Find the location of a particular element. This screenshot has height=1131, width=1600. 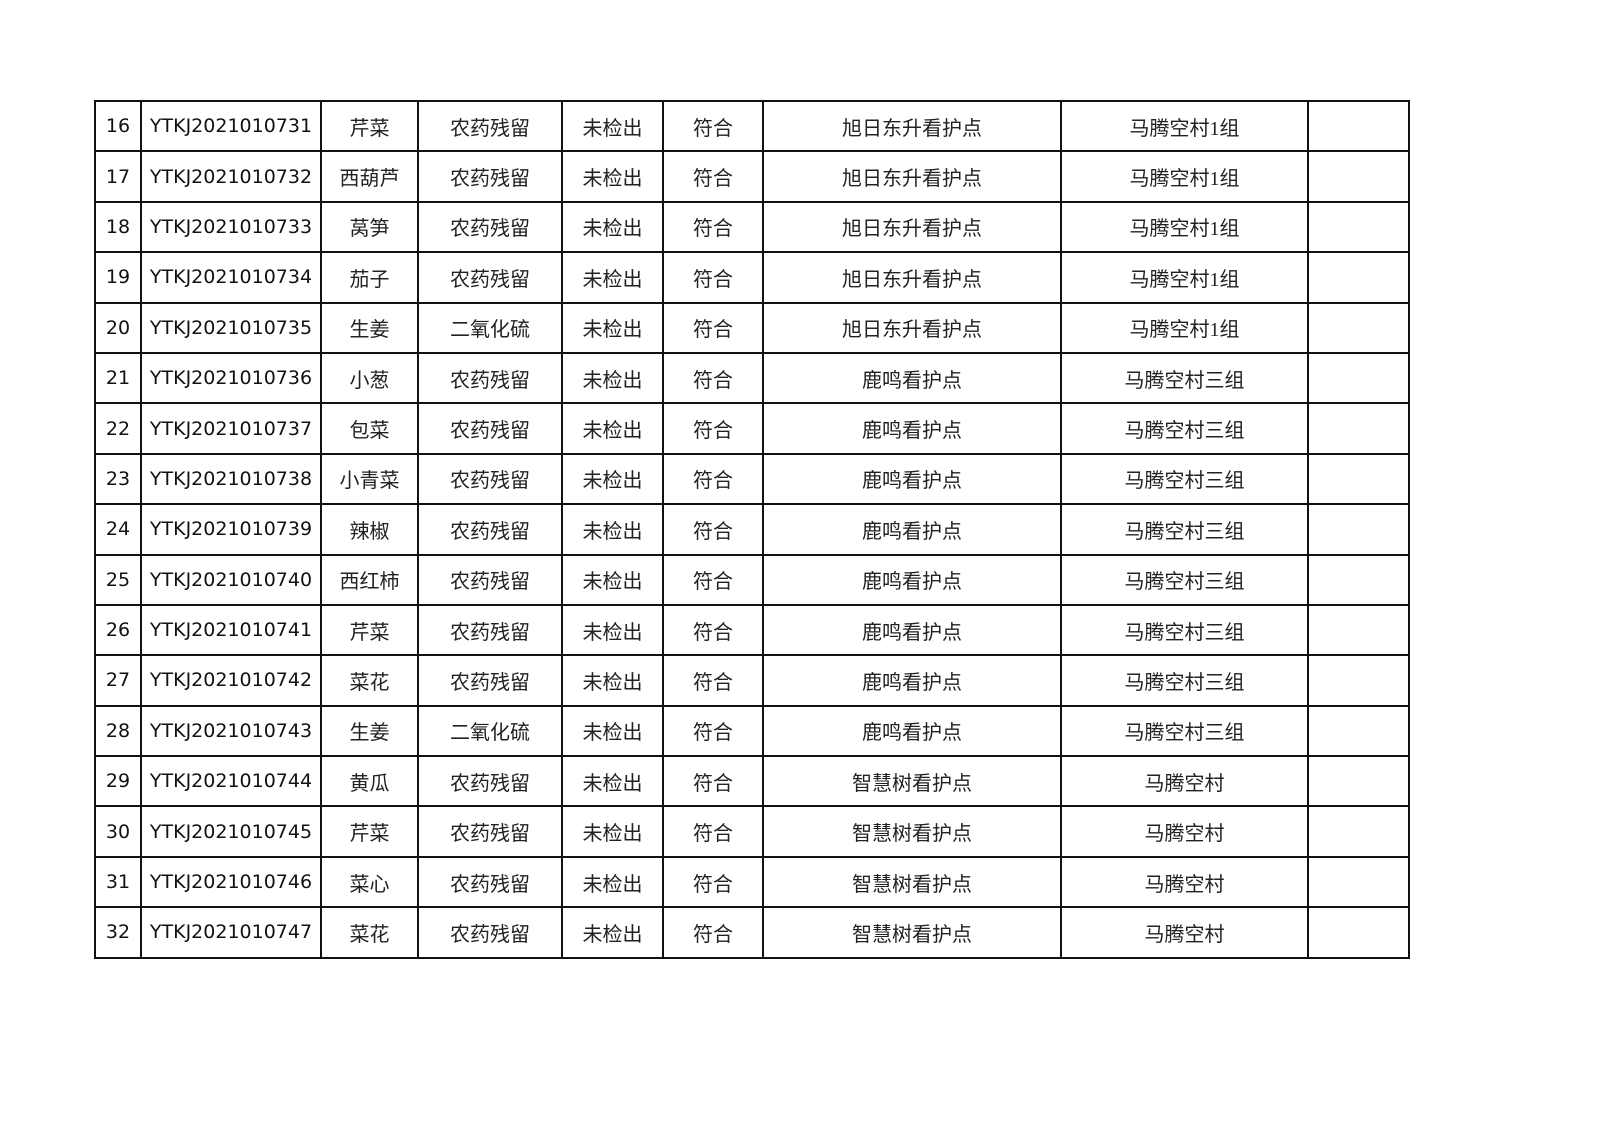

sample-name-cell: 西红柿 is located at coordinates (369, 579).